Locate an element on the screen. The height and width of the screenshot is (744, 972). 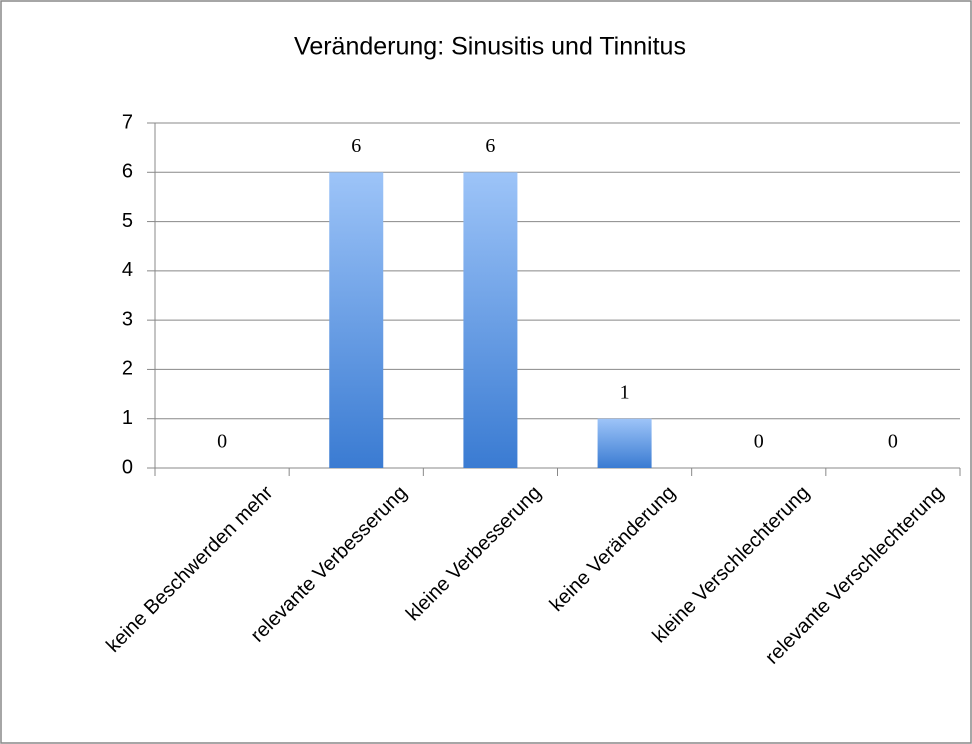
y-tick-label: 2 is located at coordinates (127, 369).